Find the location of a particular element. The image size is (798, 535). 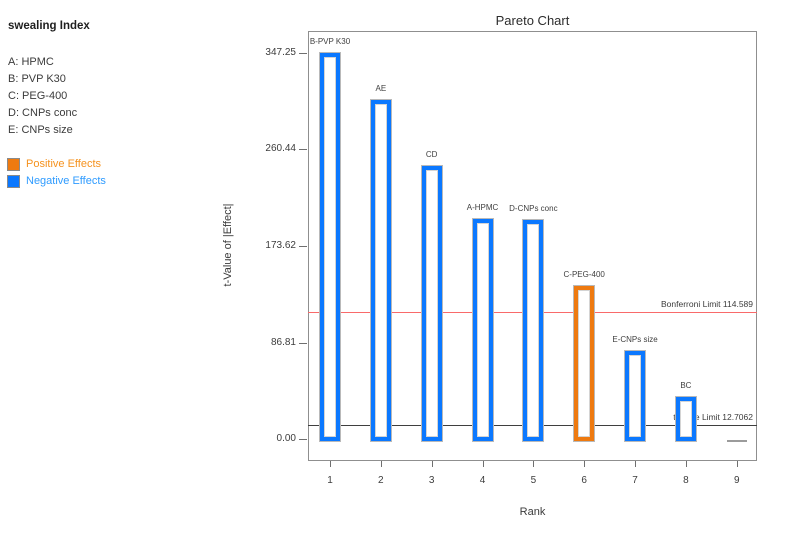

positive-effects-label: Positive Effects is located at coordinates (63, 164).